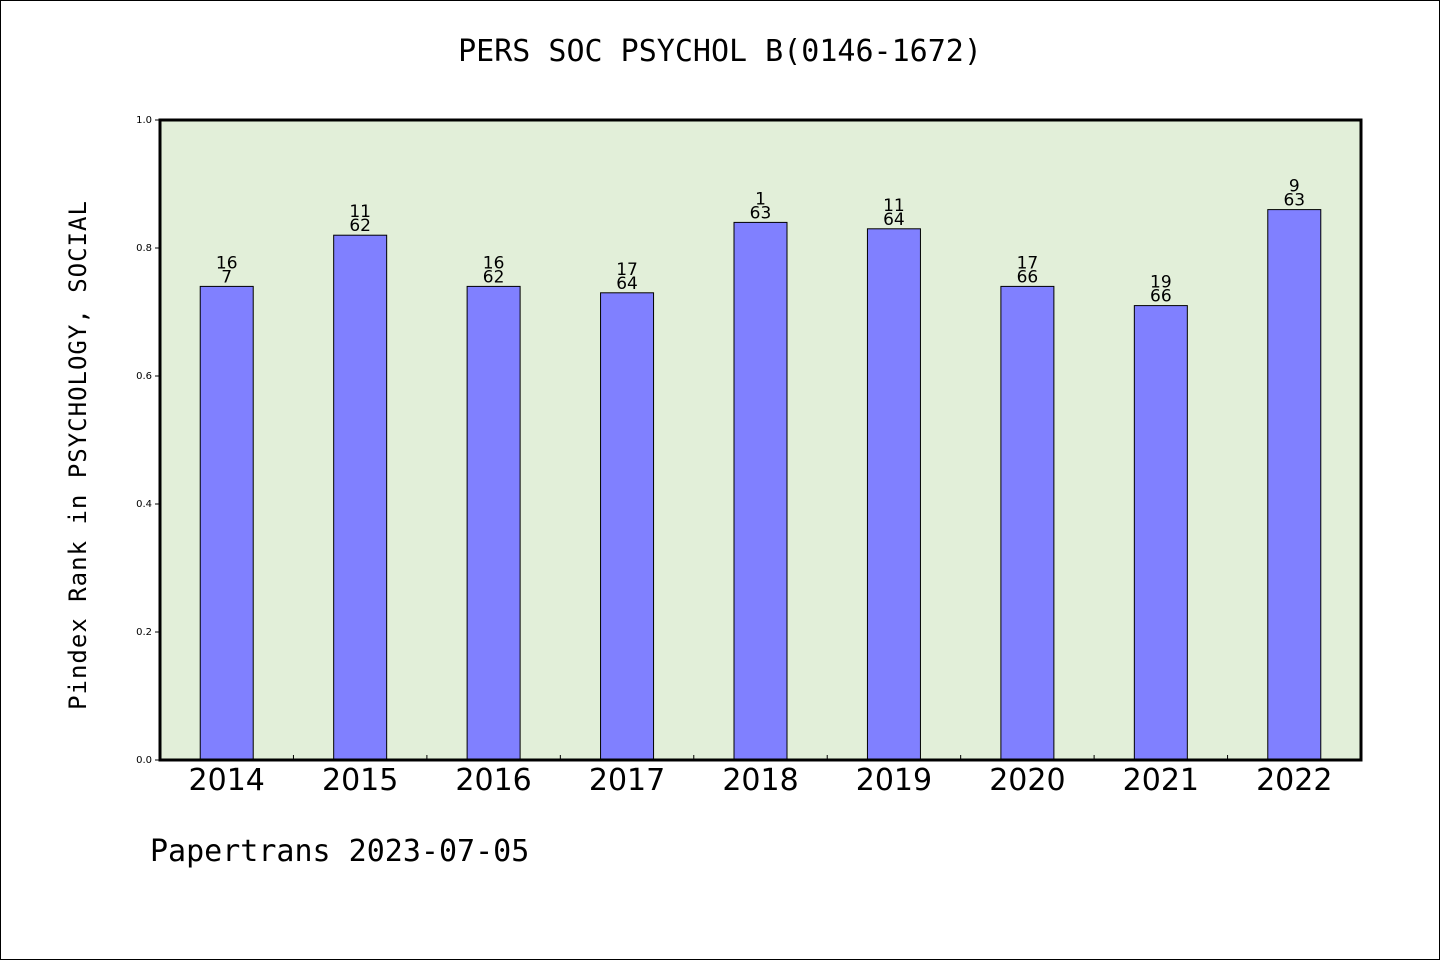  Describe the element at coordinates (144, 376) in the screenshot. I see `y-tick-label: 0.6` at that location.